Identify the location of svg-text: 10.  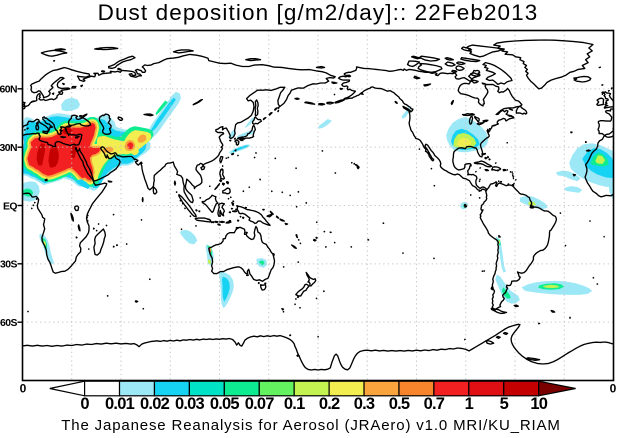
(538, 404).